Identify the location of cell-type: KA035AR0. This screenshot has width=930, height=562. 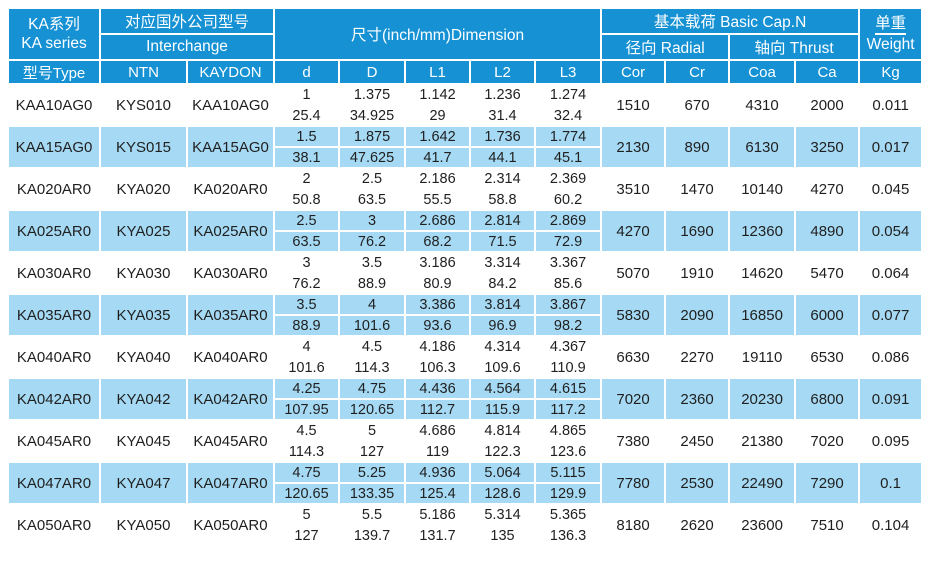
(54, 315).